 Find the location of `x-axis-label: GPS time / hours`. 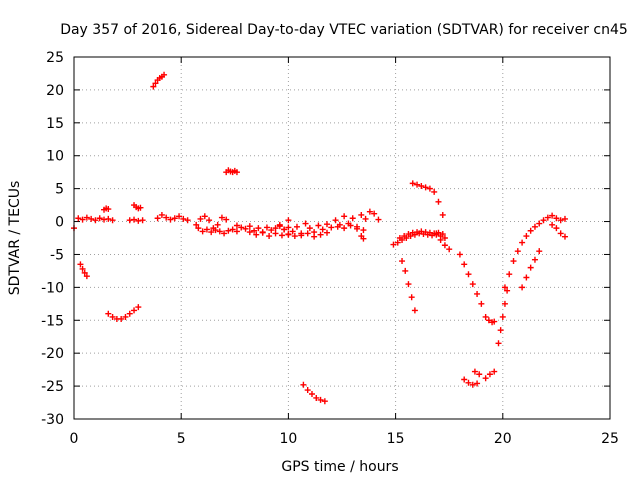

x-axis-label: GPS time / hours is located at coordinates (339, 467).